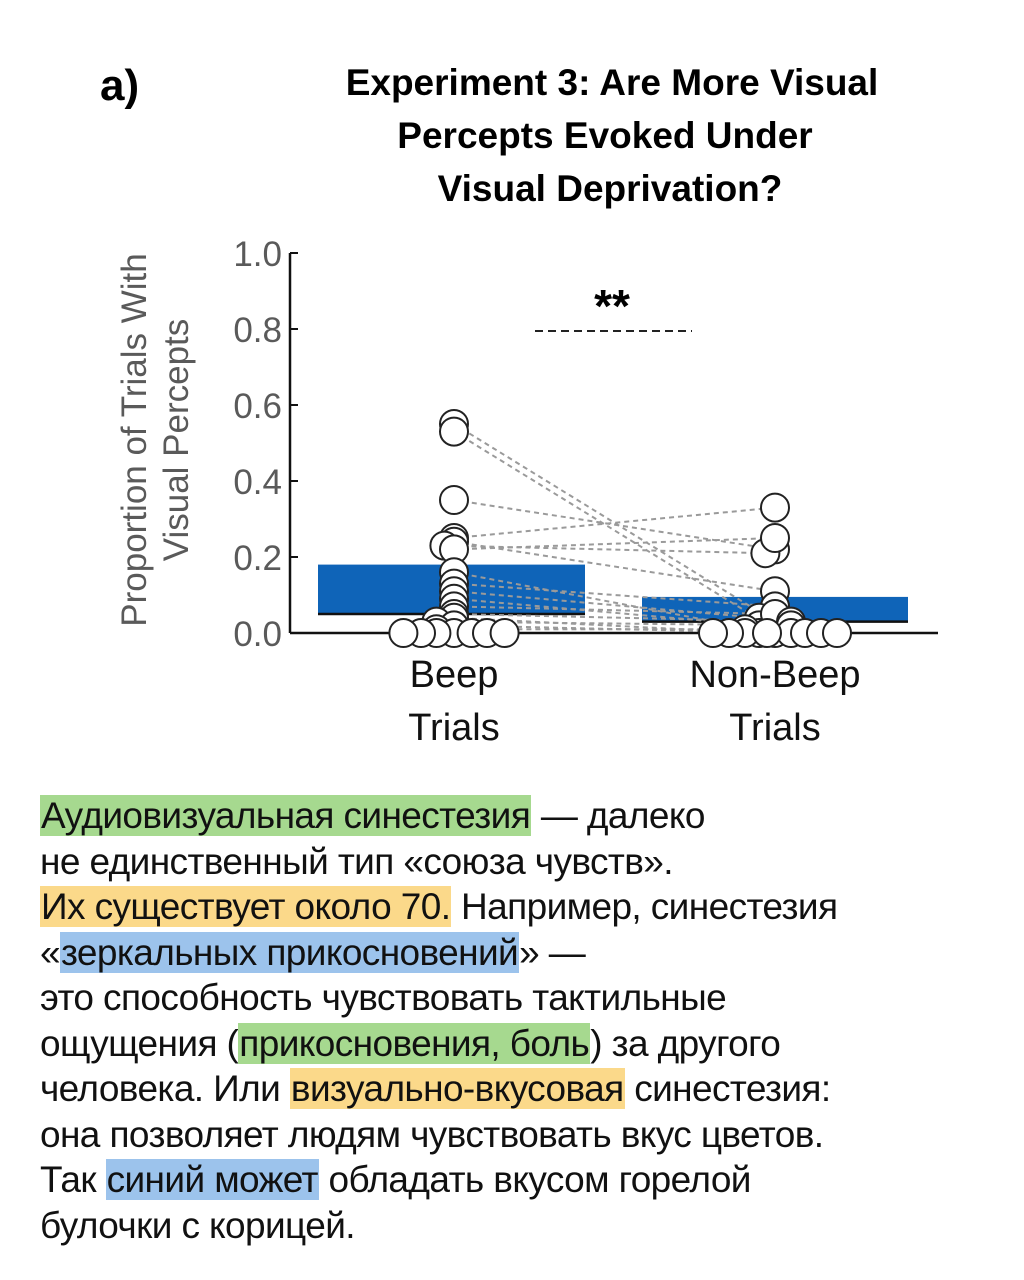 This screenshot has width=1024, height=1280. I want to click on caption-line: булочки с корицей., so click(525, 1226).